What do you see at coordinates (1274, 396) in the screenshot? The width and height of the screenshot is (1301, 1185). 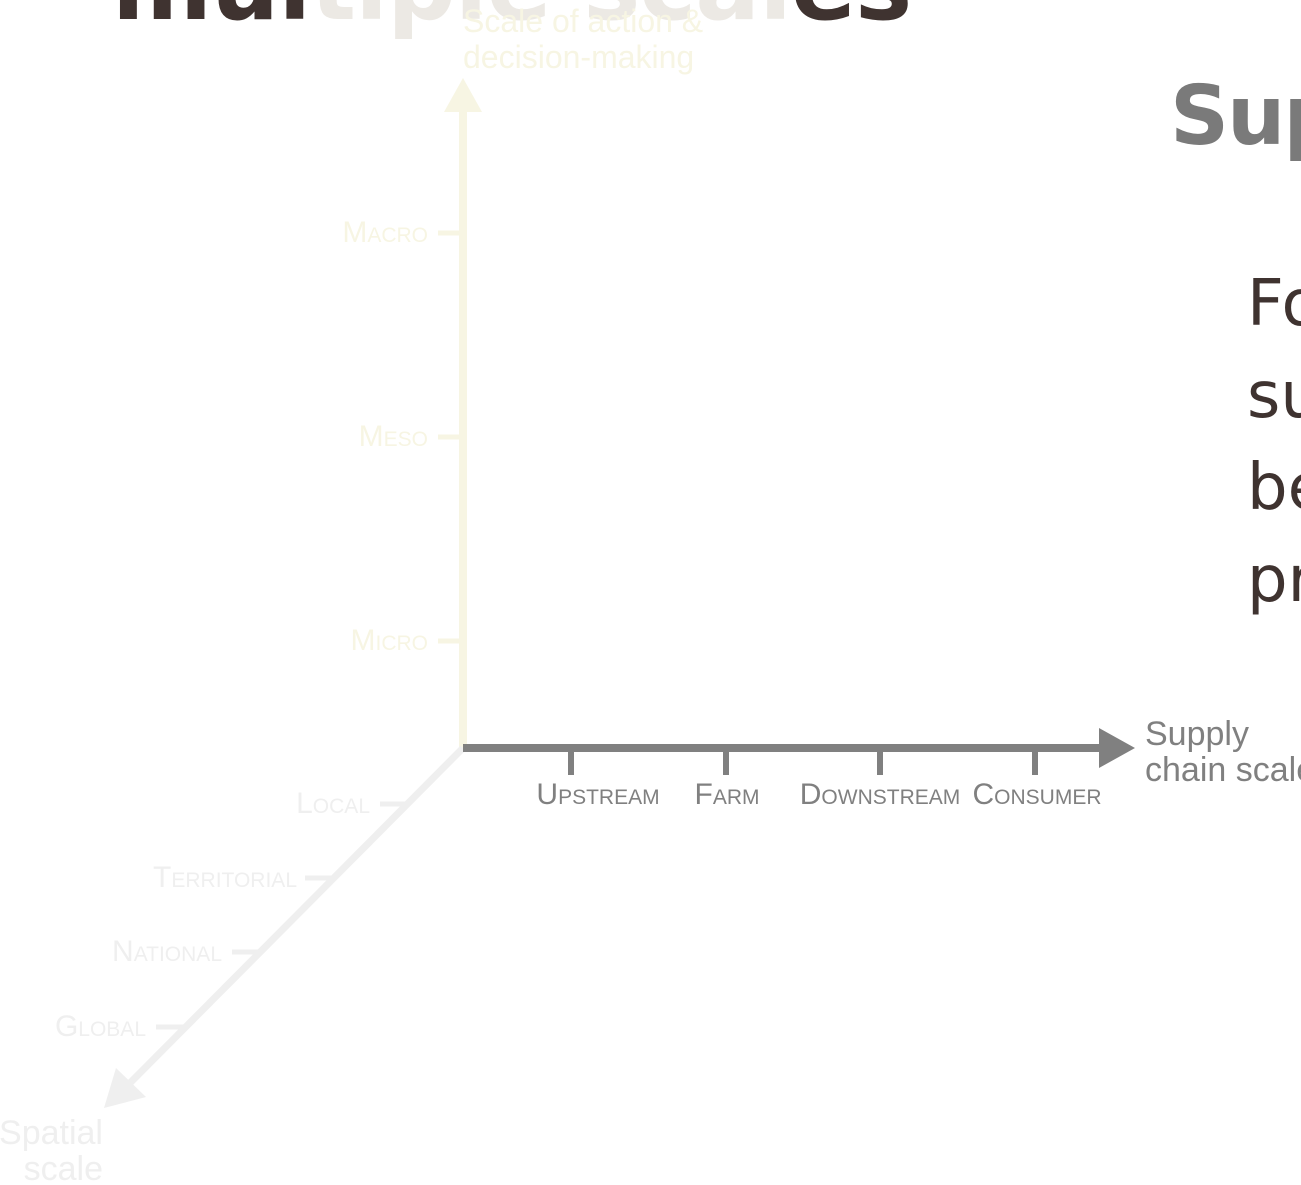 I see `body-line-2: su` at bounding box center [1274, 396].